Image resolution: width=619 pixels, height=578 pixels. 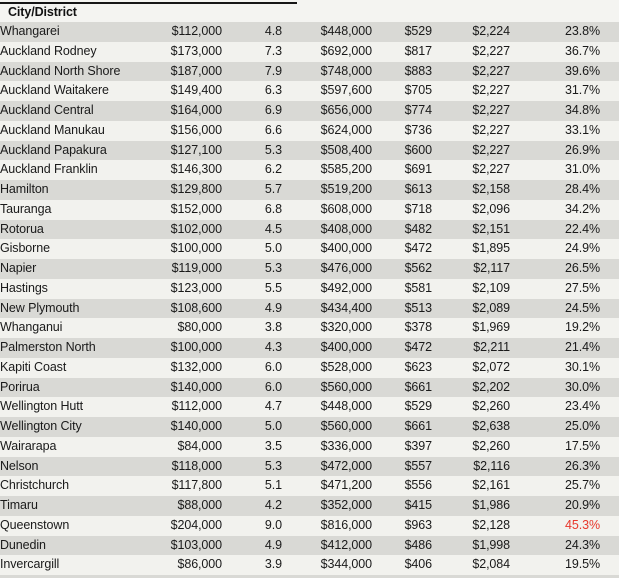 I want to click on value-cell: $476,000, so click(x=346, y=268).